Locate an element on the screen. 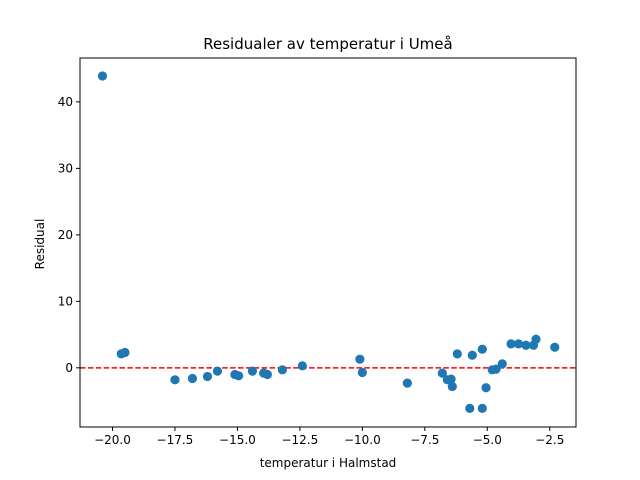  y-tick-label: 40 is located at coordinates (65, 102).